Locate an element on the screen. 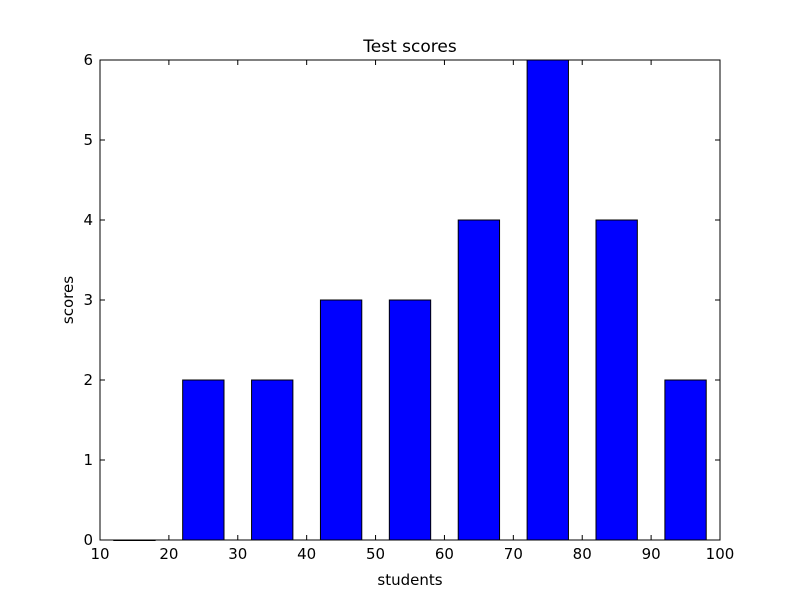 The image size is (800, 600). y-tick-label: 1 is located at coordinates (88, 460).